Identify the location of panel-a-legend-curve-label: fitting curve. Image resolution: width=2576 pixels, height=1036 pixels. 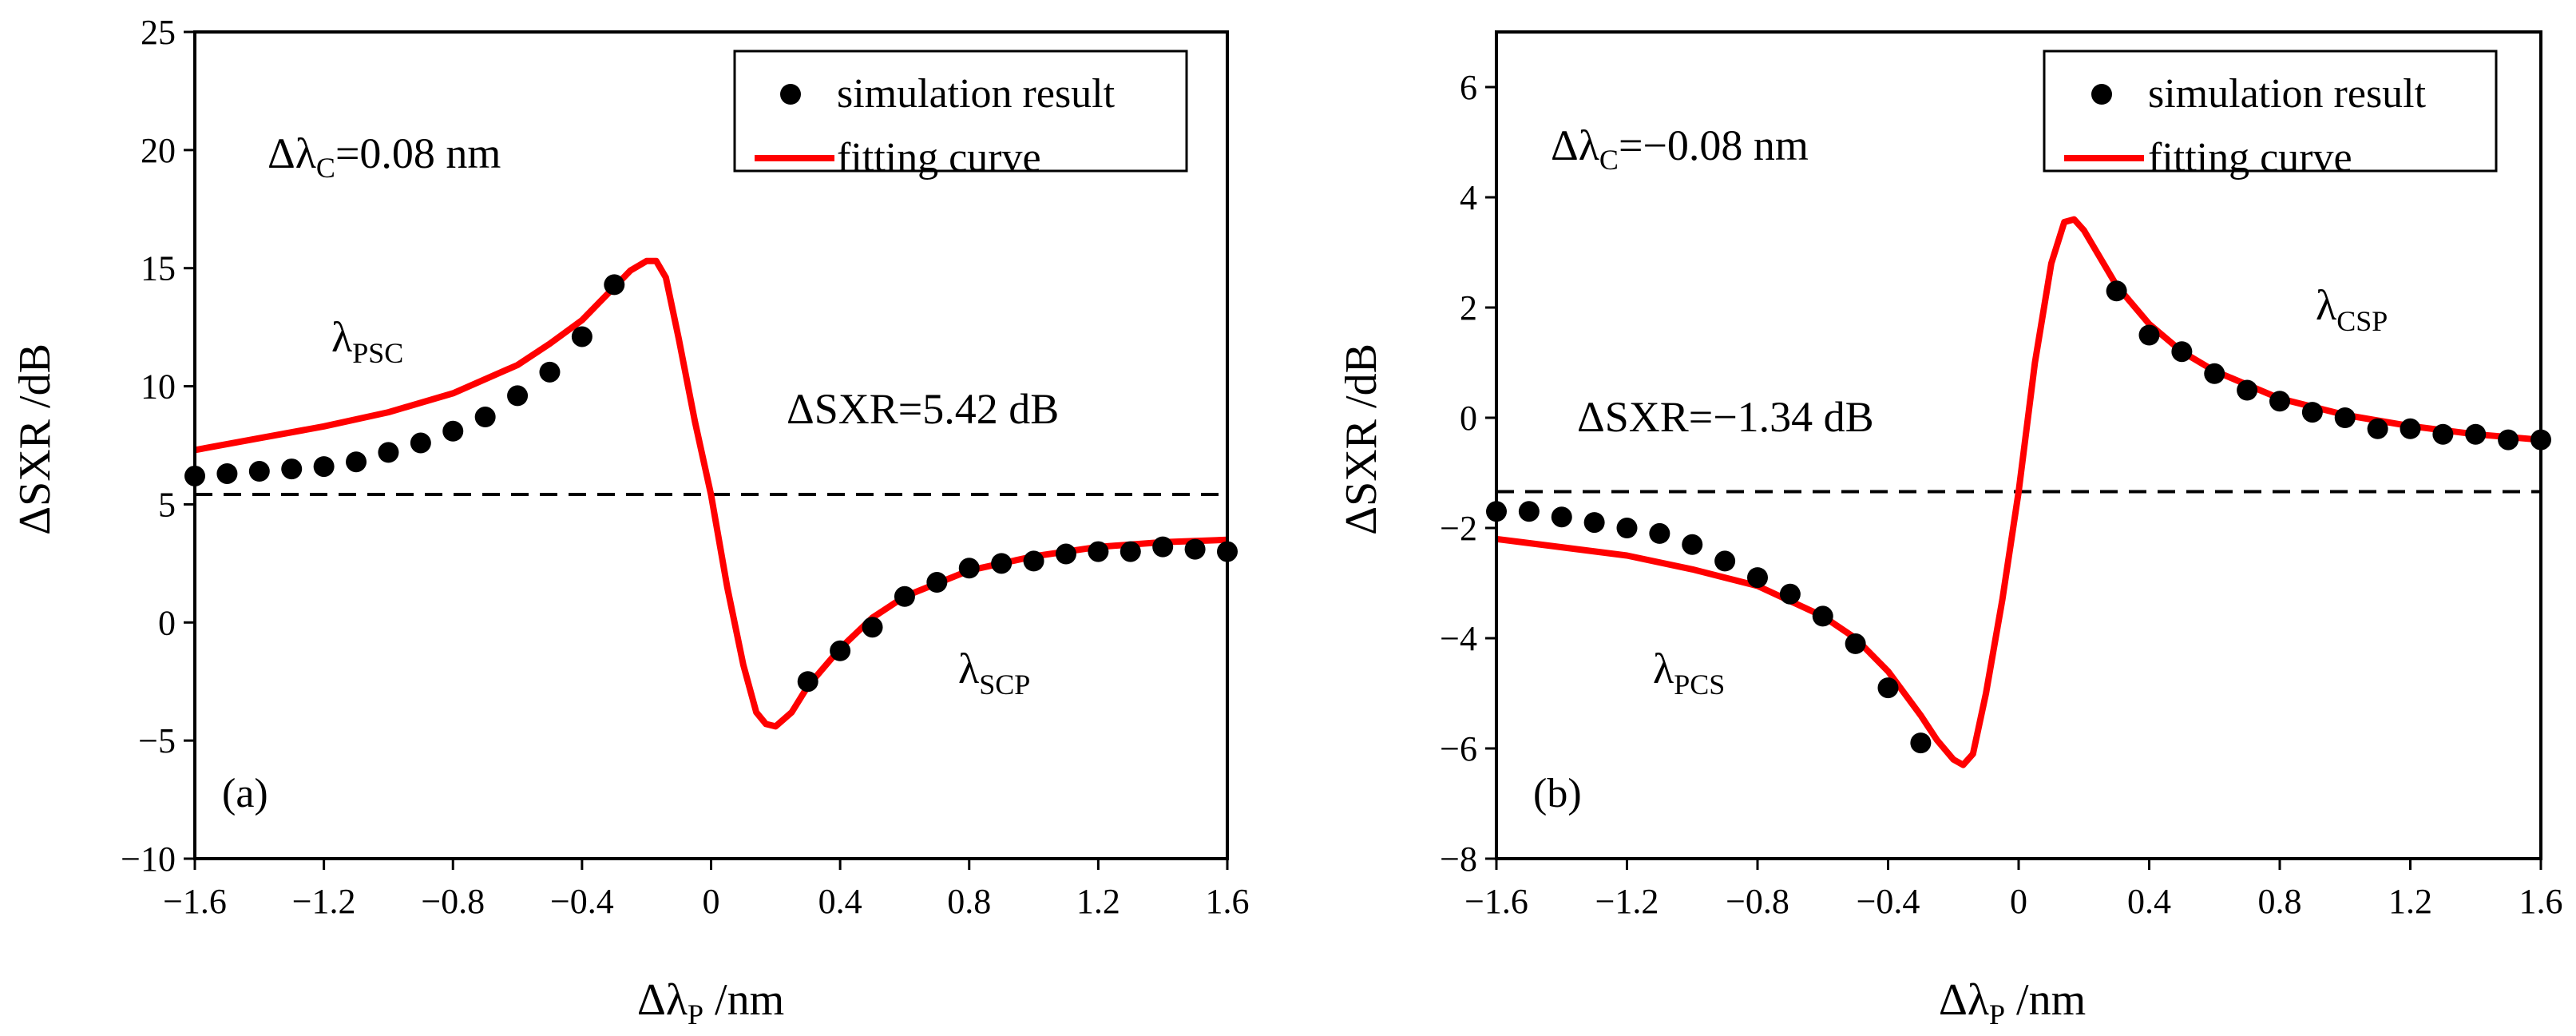
(939, 158).